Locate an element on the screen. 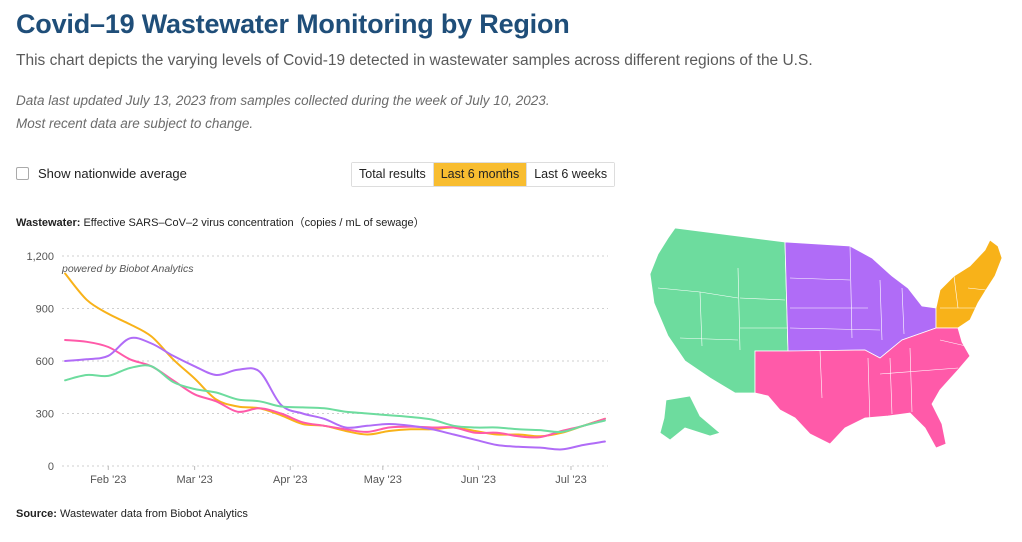 This screenshot has height=542, width=1022. series-line-west is located at coordinates (335, 399).